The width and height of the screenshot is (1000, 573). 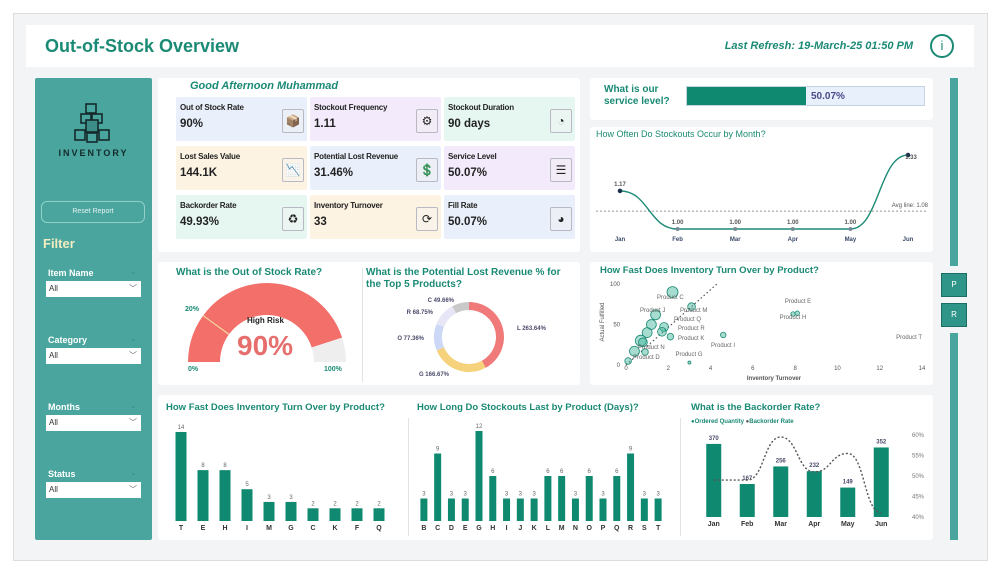 I want to click on right-axis-tick: 55%, so click(x=918, y=457).